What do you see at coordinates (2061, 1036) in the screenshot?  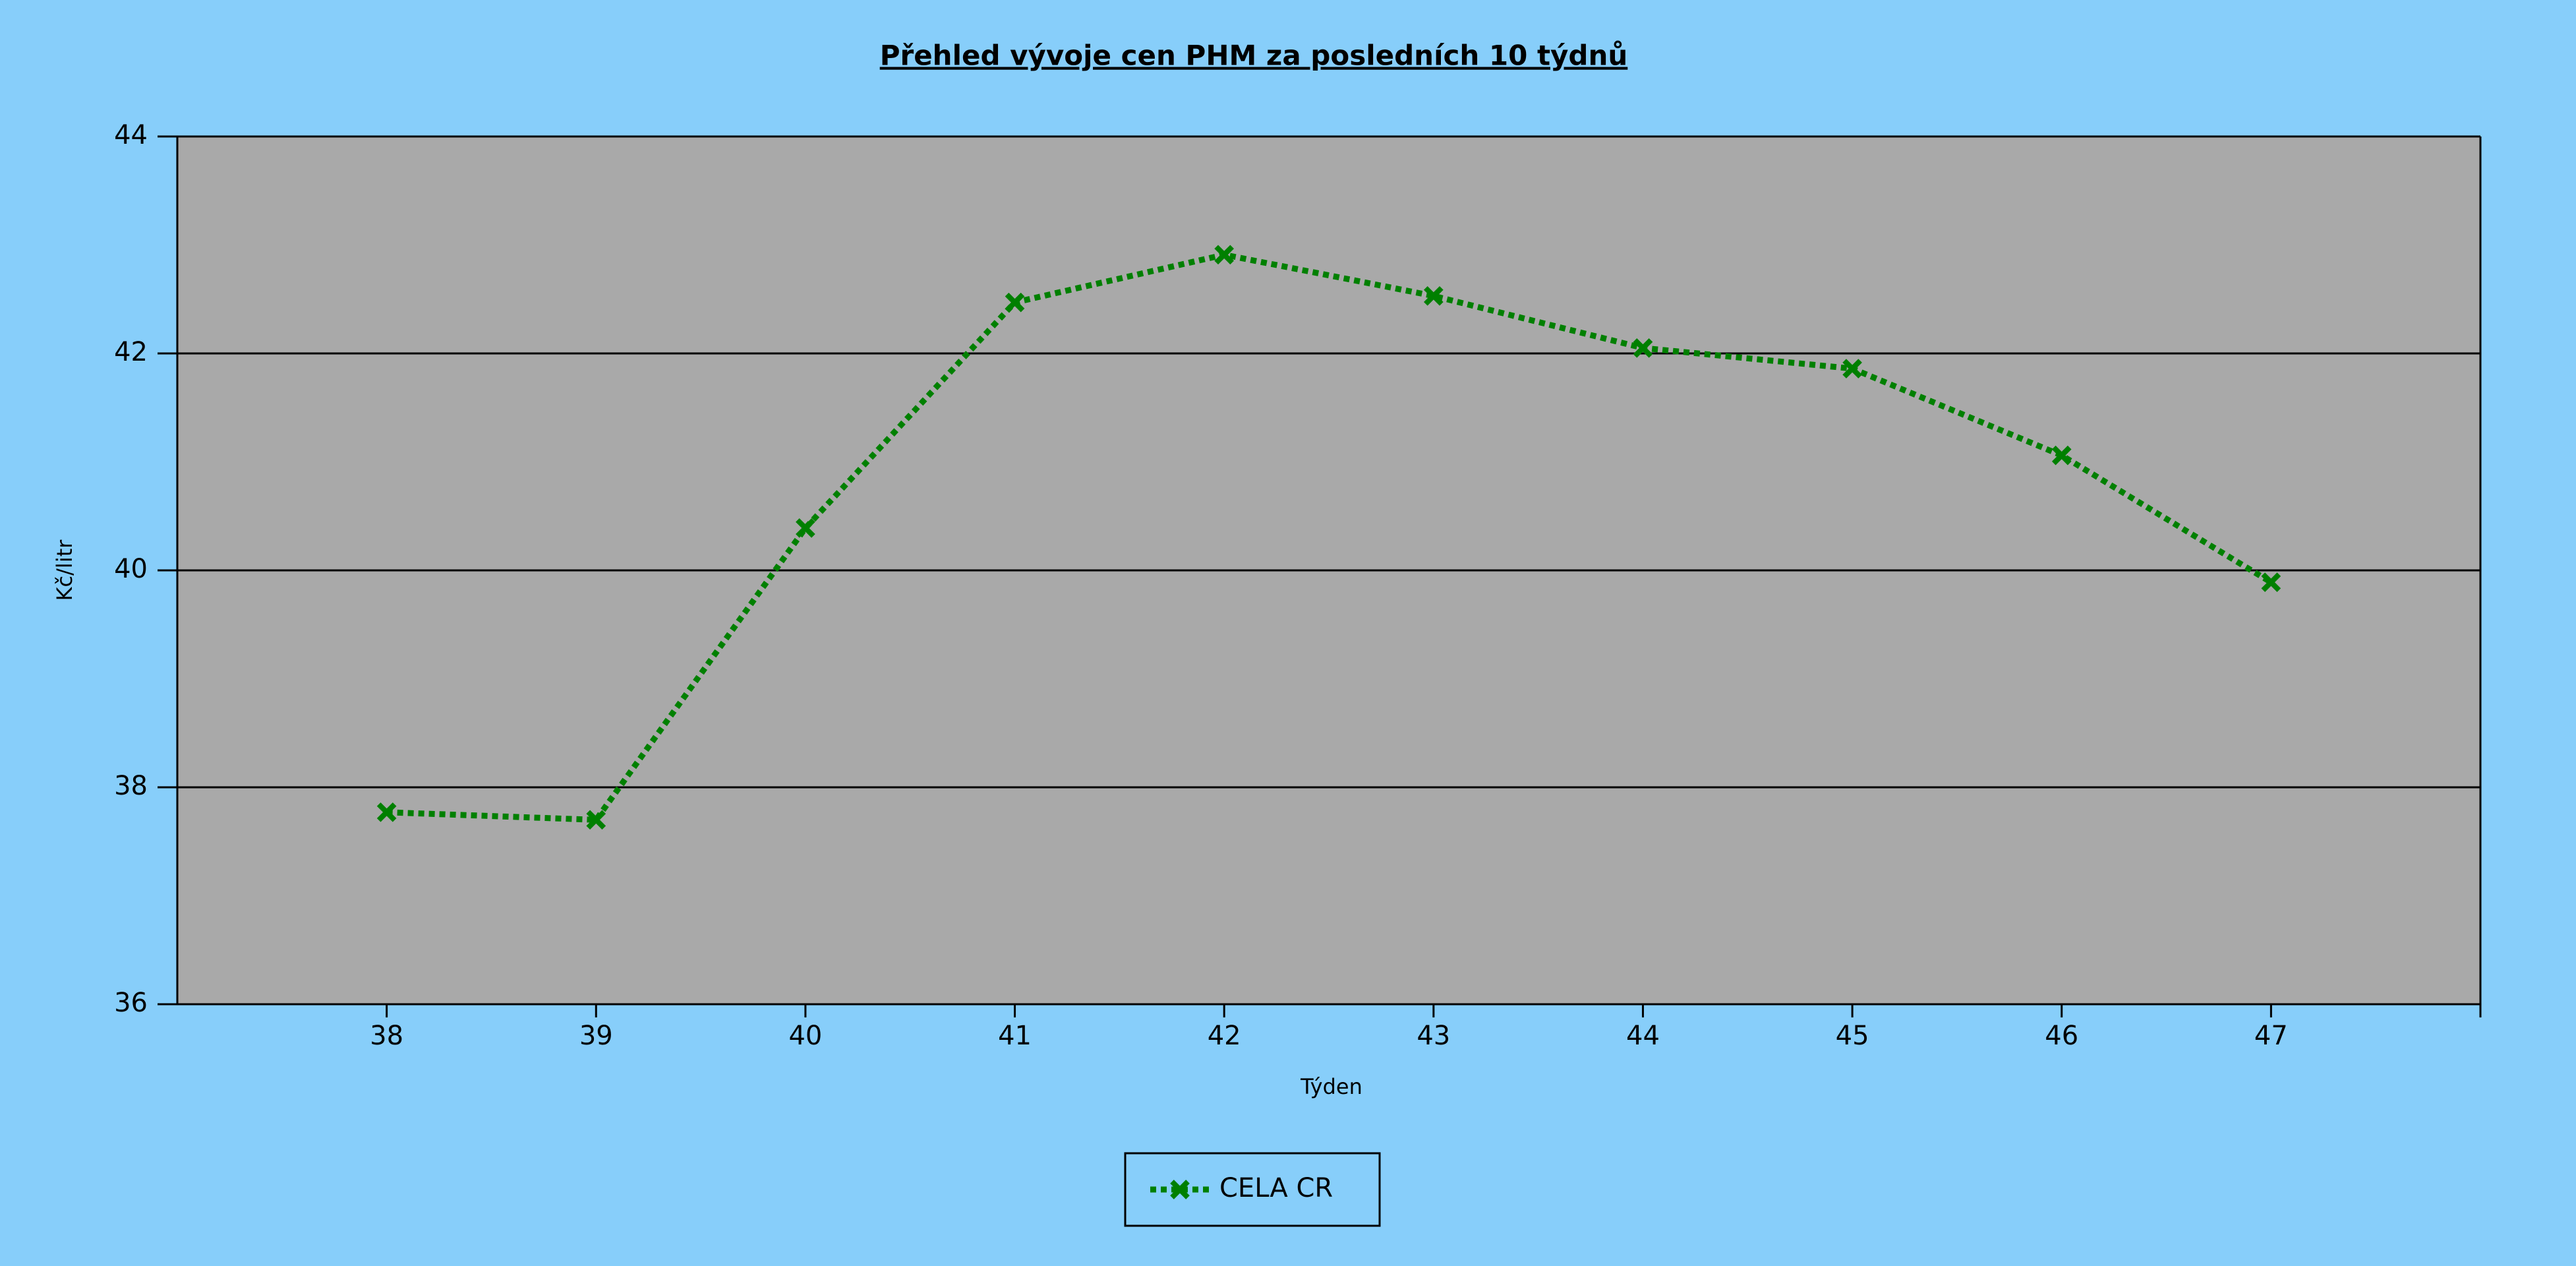 I see `x-tick-label: 46` at bounding box center [2061, 1036].